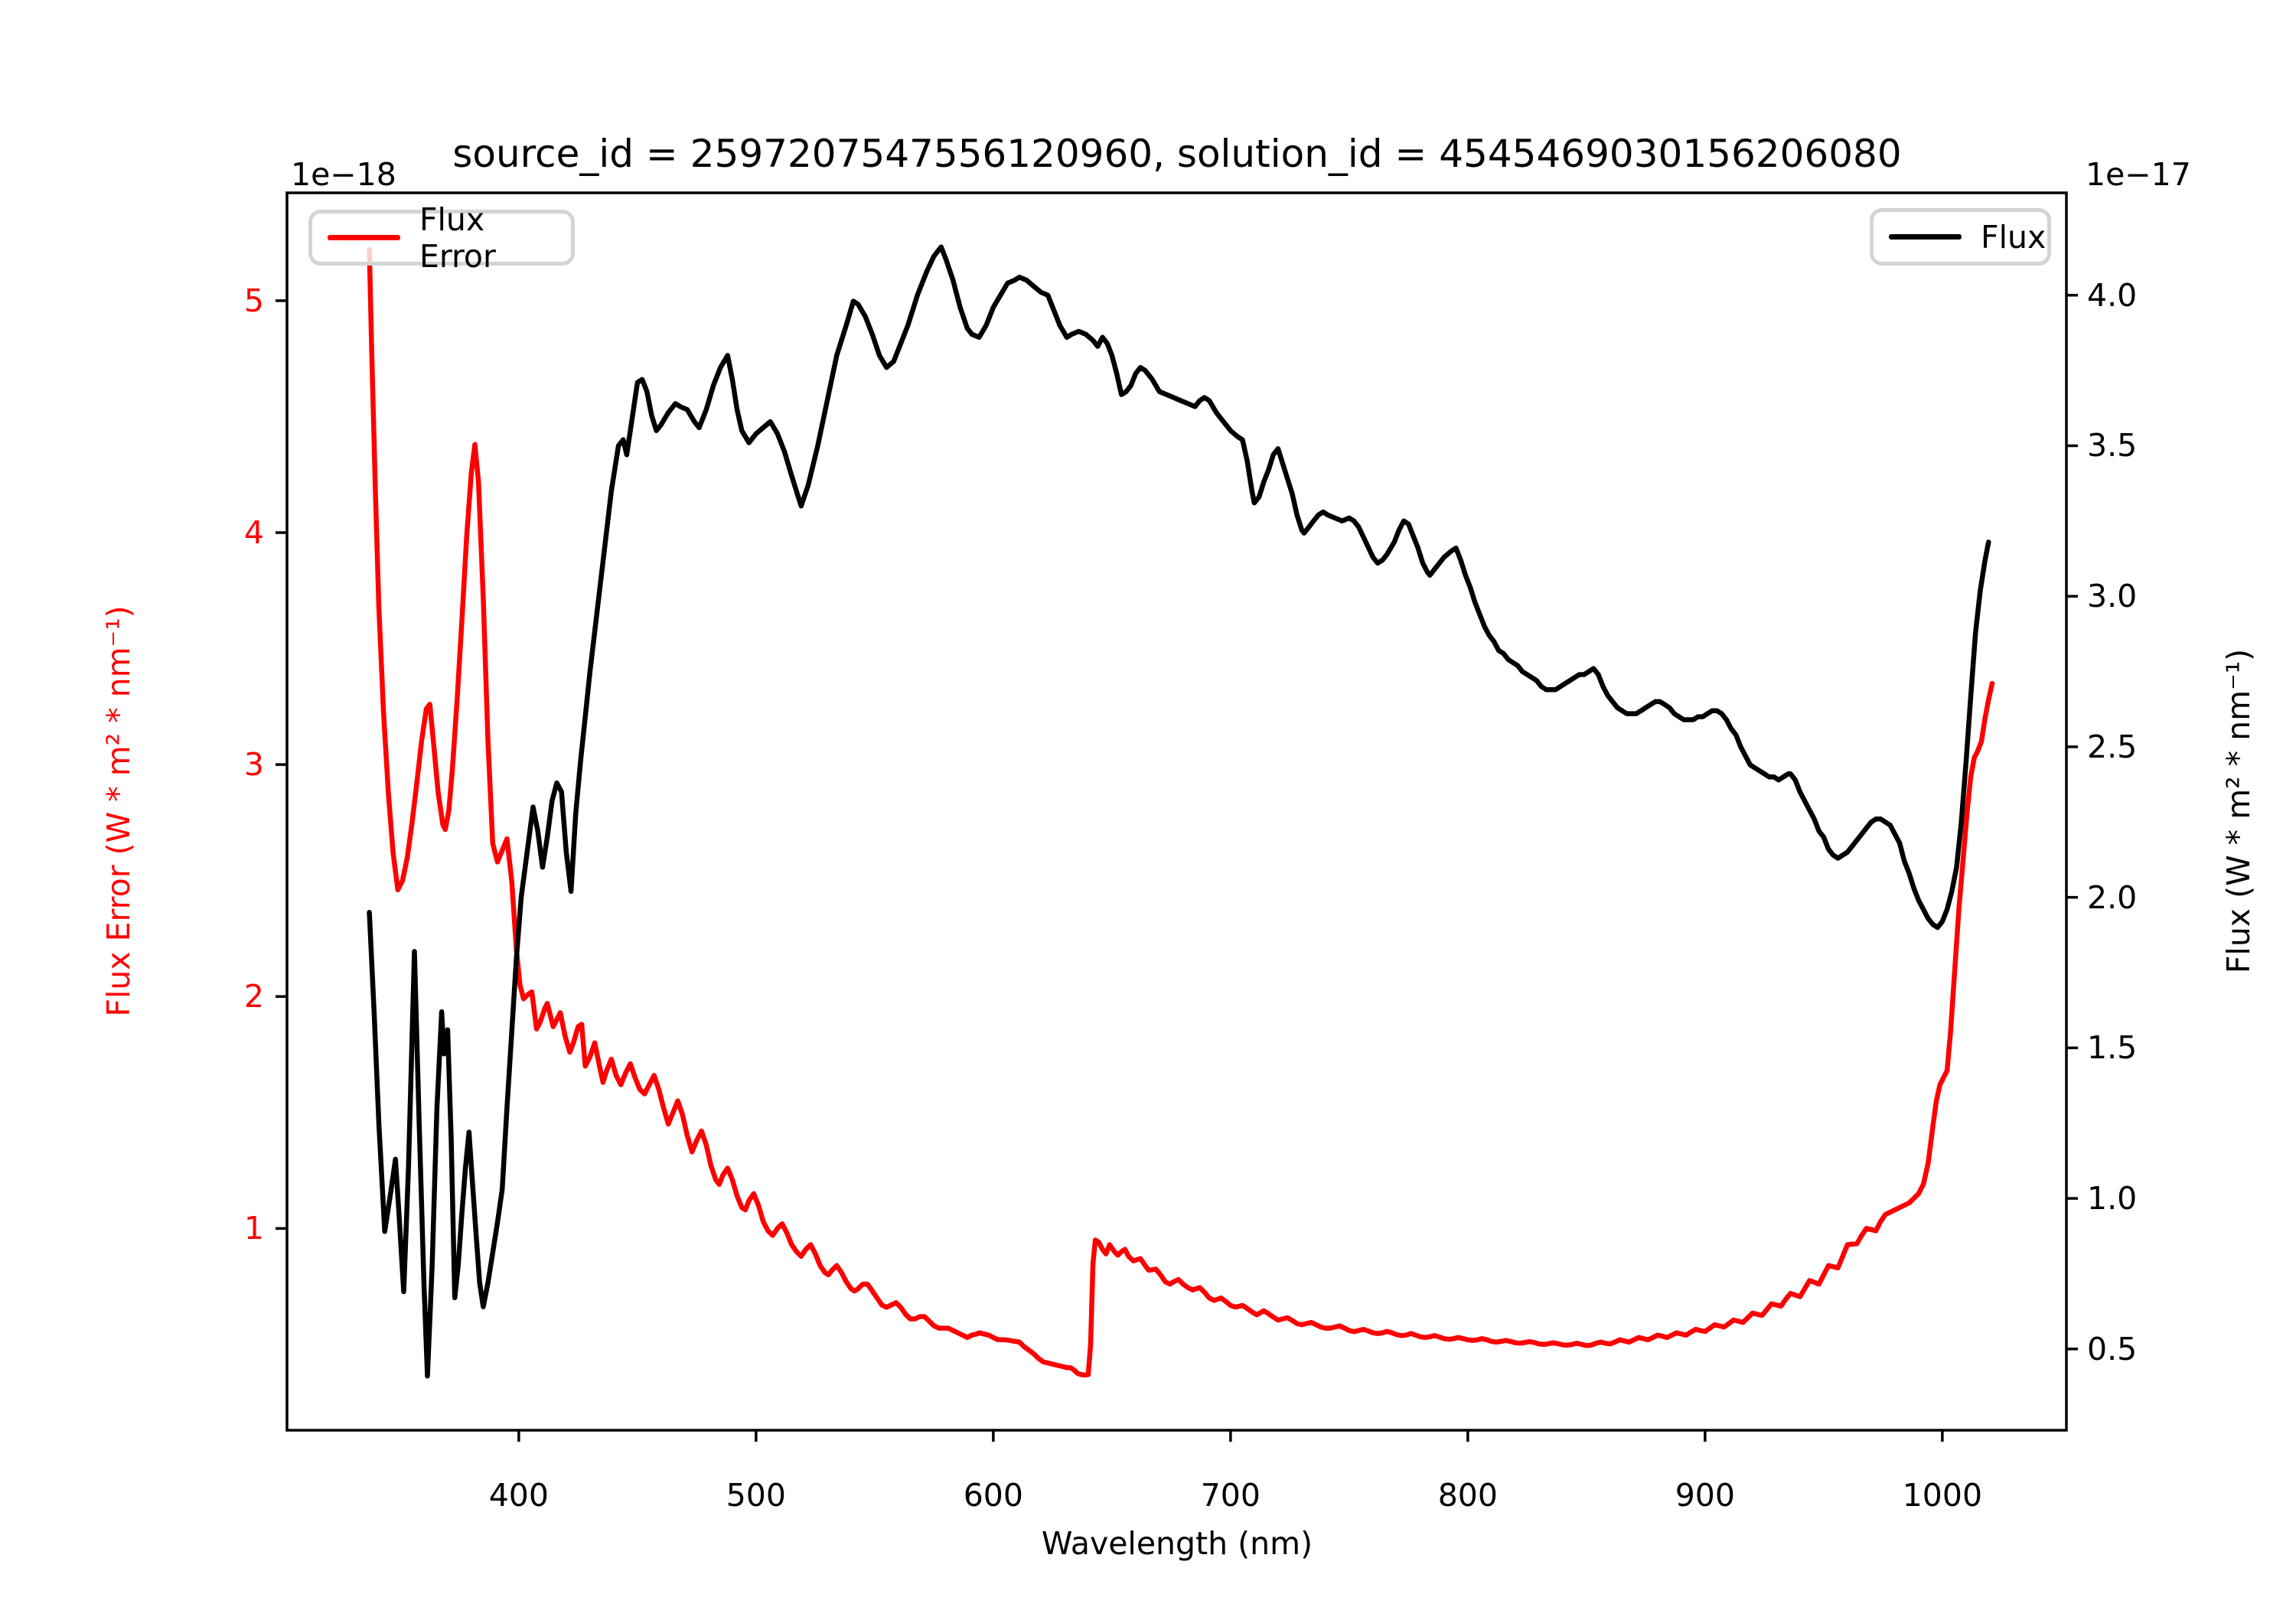 The width and height of the screenshot is (2296, 1607). I want to click on left-y-tick-label: 1, so click(253, 1229).